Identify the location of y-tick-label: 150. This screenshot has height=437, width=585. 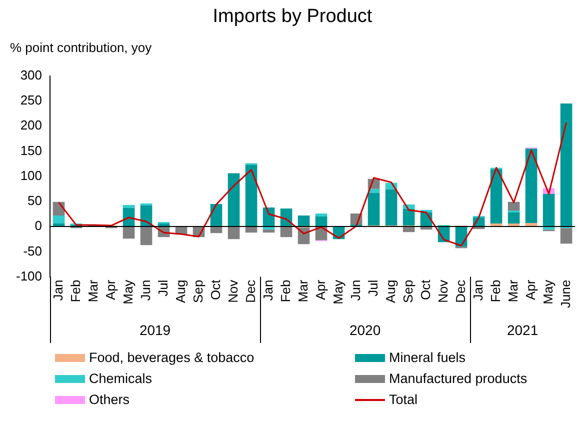
(31, 150).